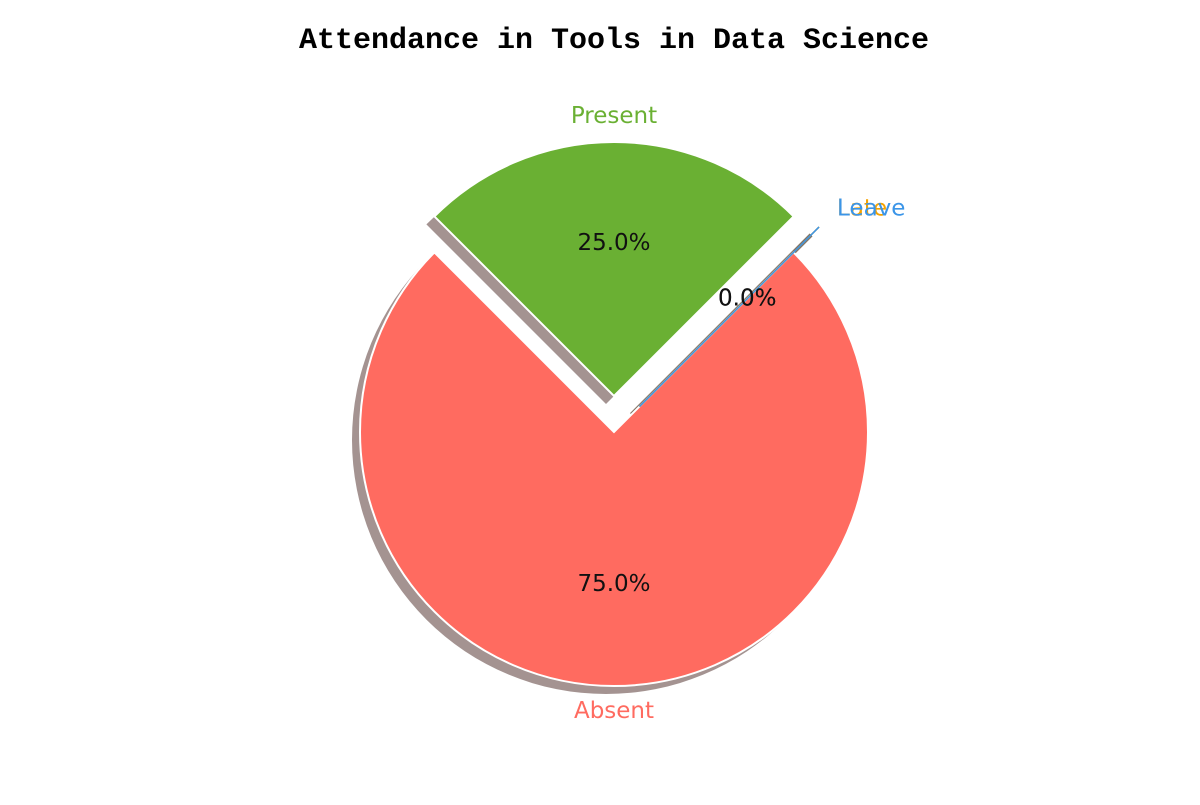 The height and width of the screenshot is (805, 1200). What do you see at coordinates (613, 243) in the screenshot?
I see `percent-label-present: 25.0%` at bounding box center [613, 243].